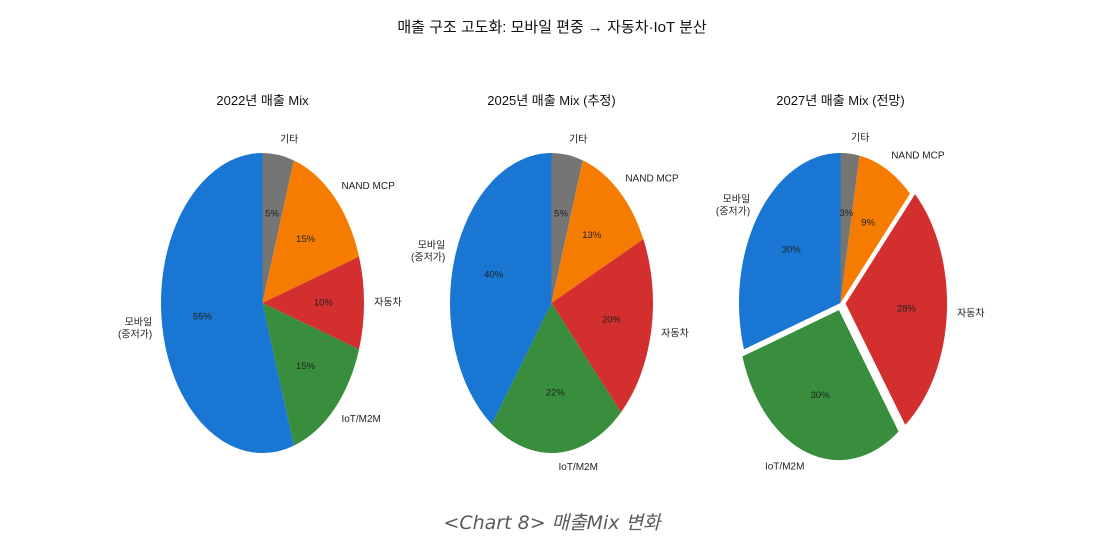  Describe the element at coordinates (592, 235) in the screenshot. I see `slice-percent: 13%` at that location.